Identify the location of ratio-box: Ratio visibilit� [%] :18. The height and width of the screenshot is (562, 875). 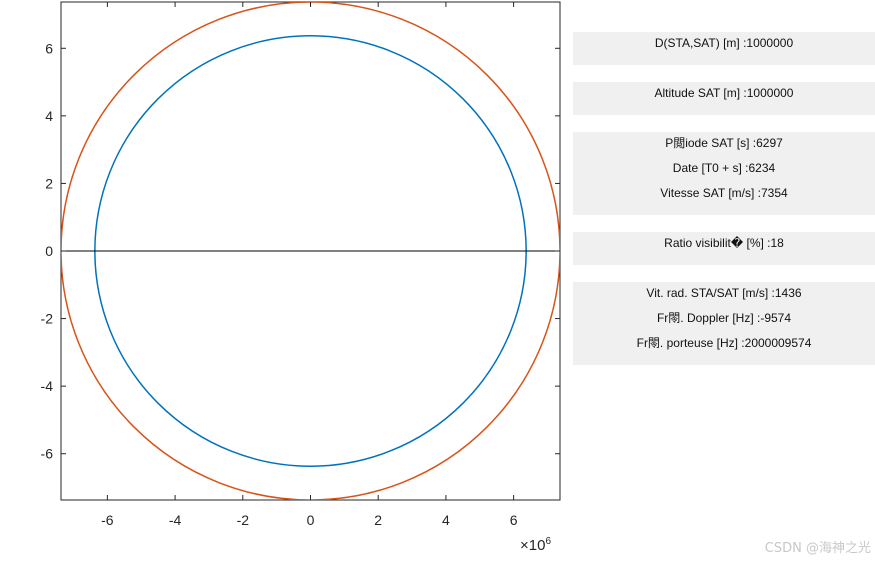
(724, 248).